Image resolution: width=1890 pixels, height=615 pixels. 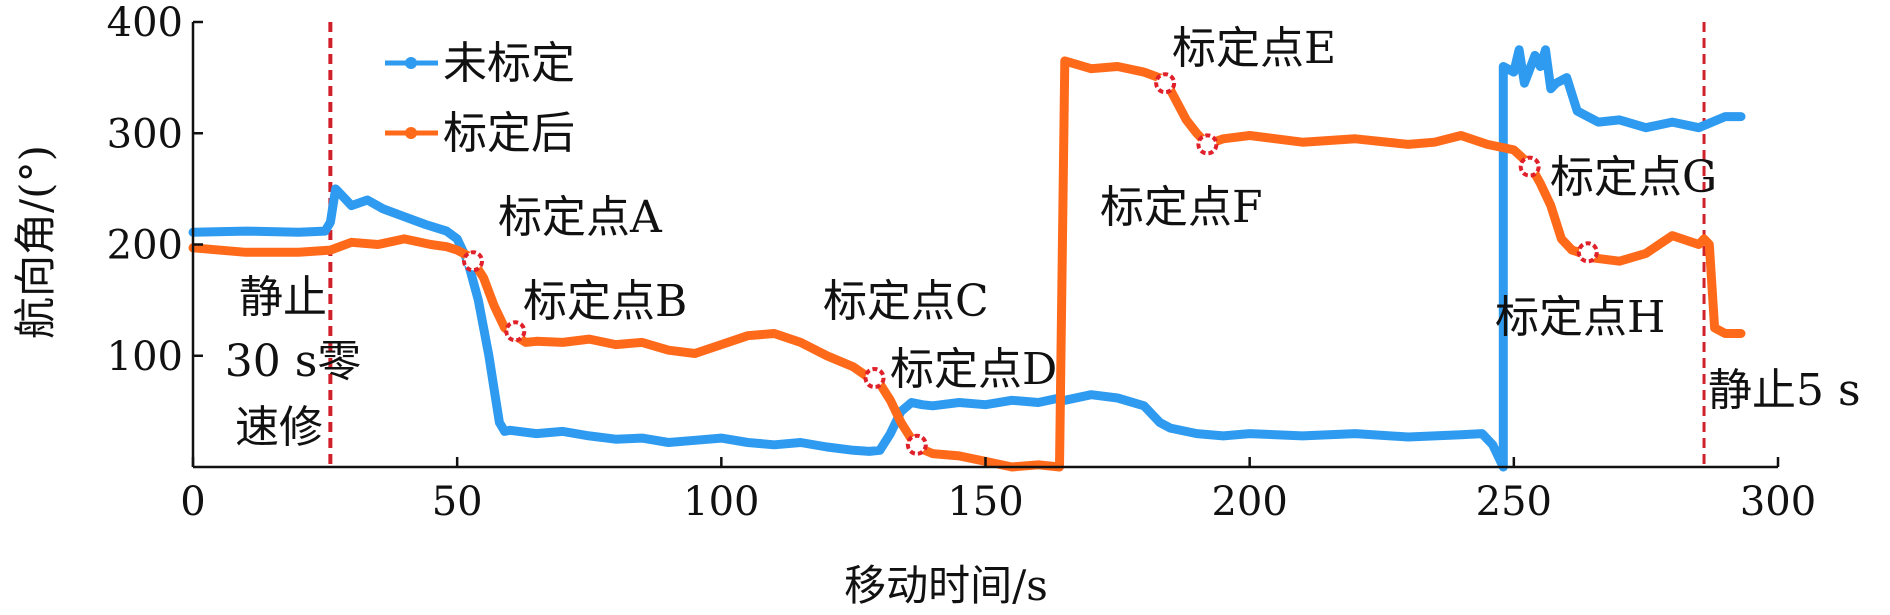 I want to click on legend-marker-uncalibrated, so click(x=411, y=63).